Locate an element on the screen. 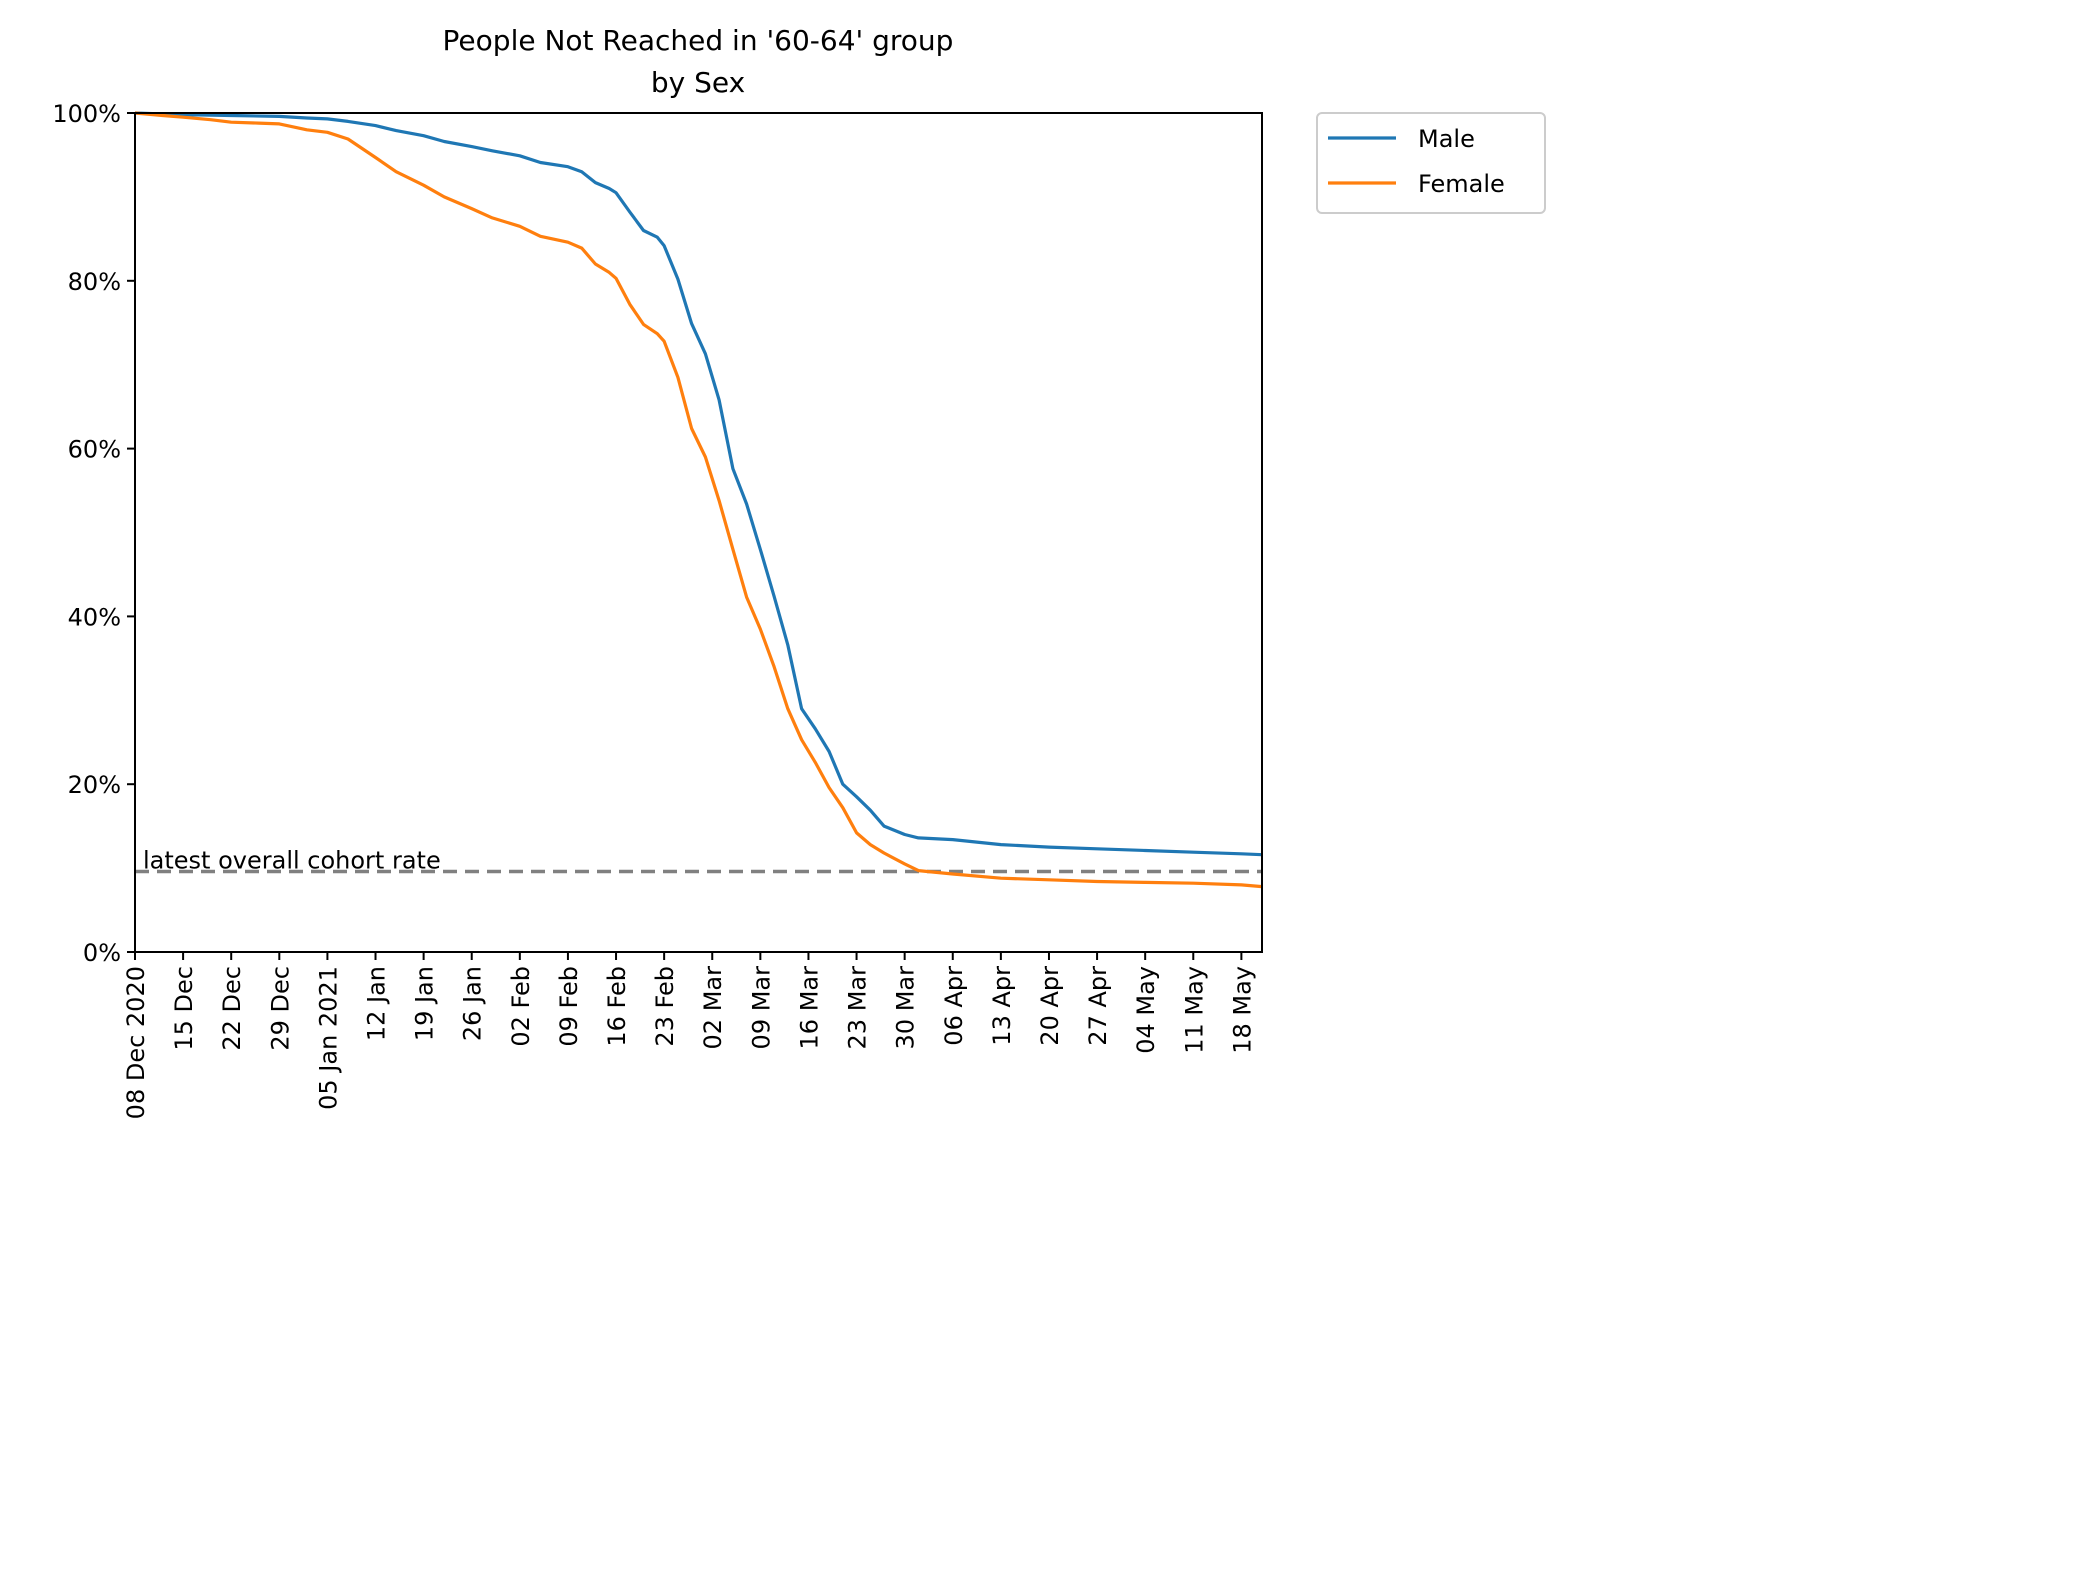 The height and width of the screenshot is (1582, 2073). x-tick-label: 18 May is located at coordinates (1242, 1010).